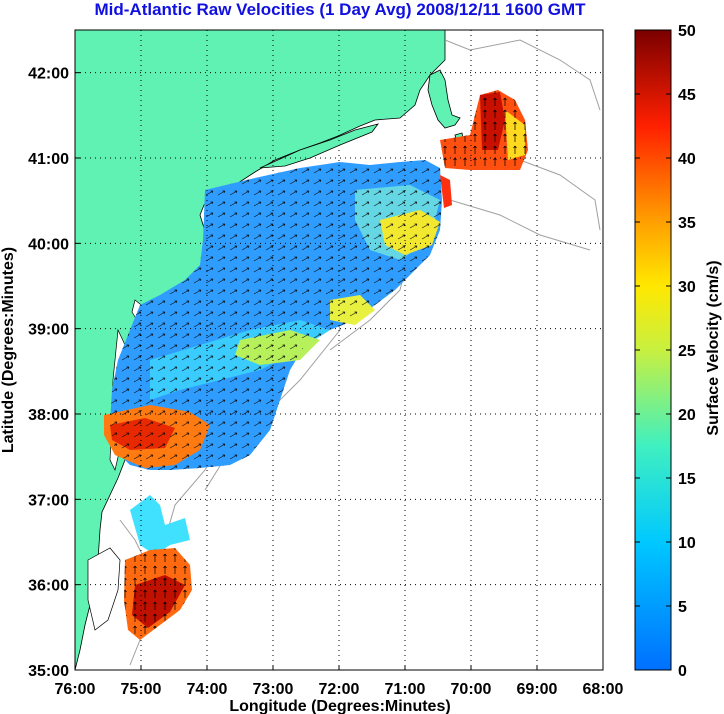 The height and width of the screenshot is (714, 724). What do you see at coordinates (405, 689) in the screenshot?
I see `x-tick-label: 71:00` at bounding box center [405, 689].